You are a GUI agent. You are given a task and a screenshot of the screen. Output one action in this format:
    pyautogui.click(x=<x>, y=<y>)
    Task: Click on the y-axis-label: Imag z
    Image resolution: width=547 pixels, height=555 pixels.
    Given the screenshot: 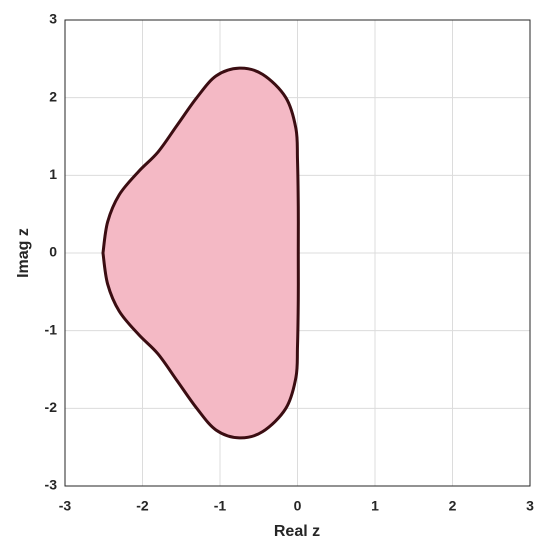 What is the action you would take?
    pyautogui.click(x=23, y=253)
    